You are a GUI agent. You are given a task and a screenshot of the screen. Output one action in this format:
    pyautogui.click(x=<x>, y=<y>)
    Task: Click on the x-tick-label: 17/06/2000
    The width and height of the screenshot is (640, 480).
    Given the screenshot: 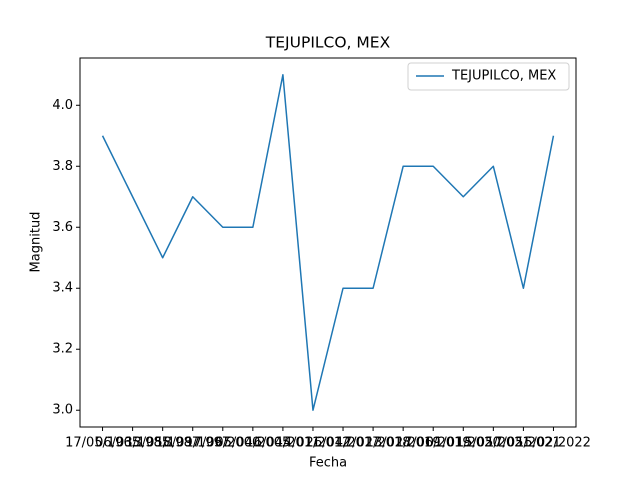 What is the action you would take?
    pyautogui.click(x=222, y=443)
    